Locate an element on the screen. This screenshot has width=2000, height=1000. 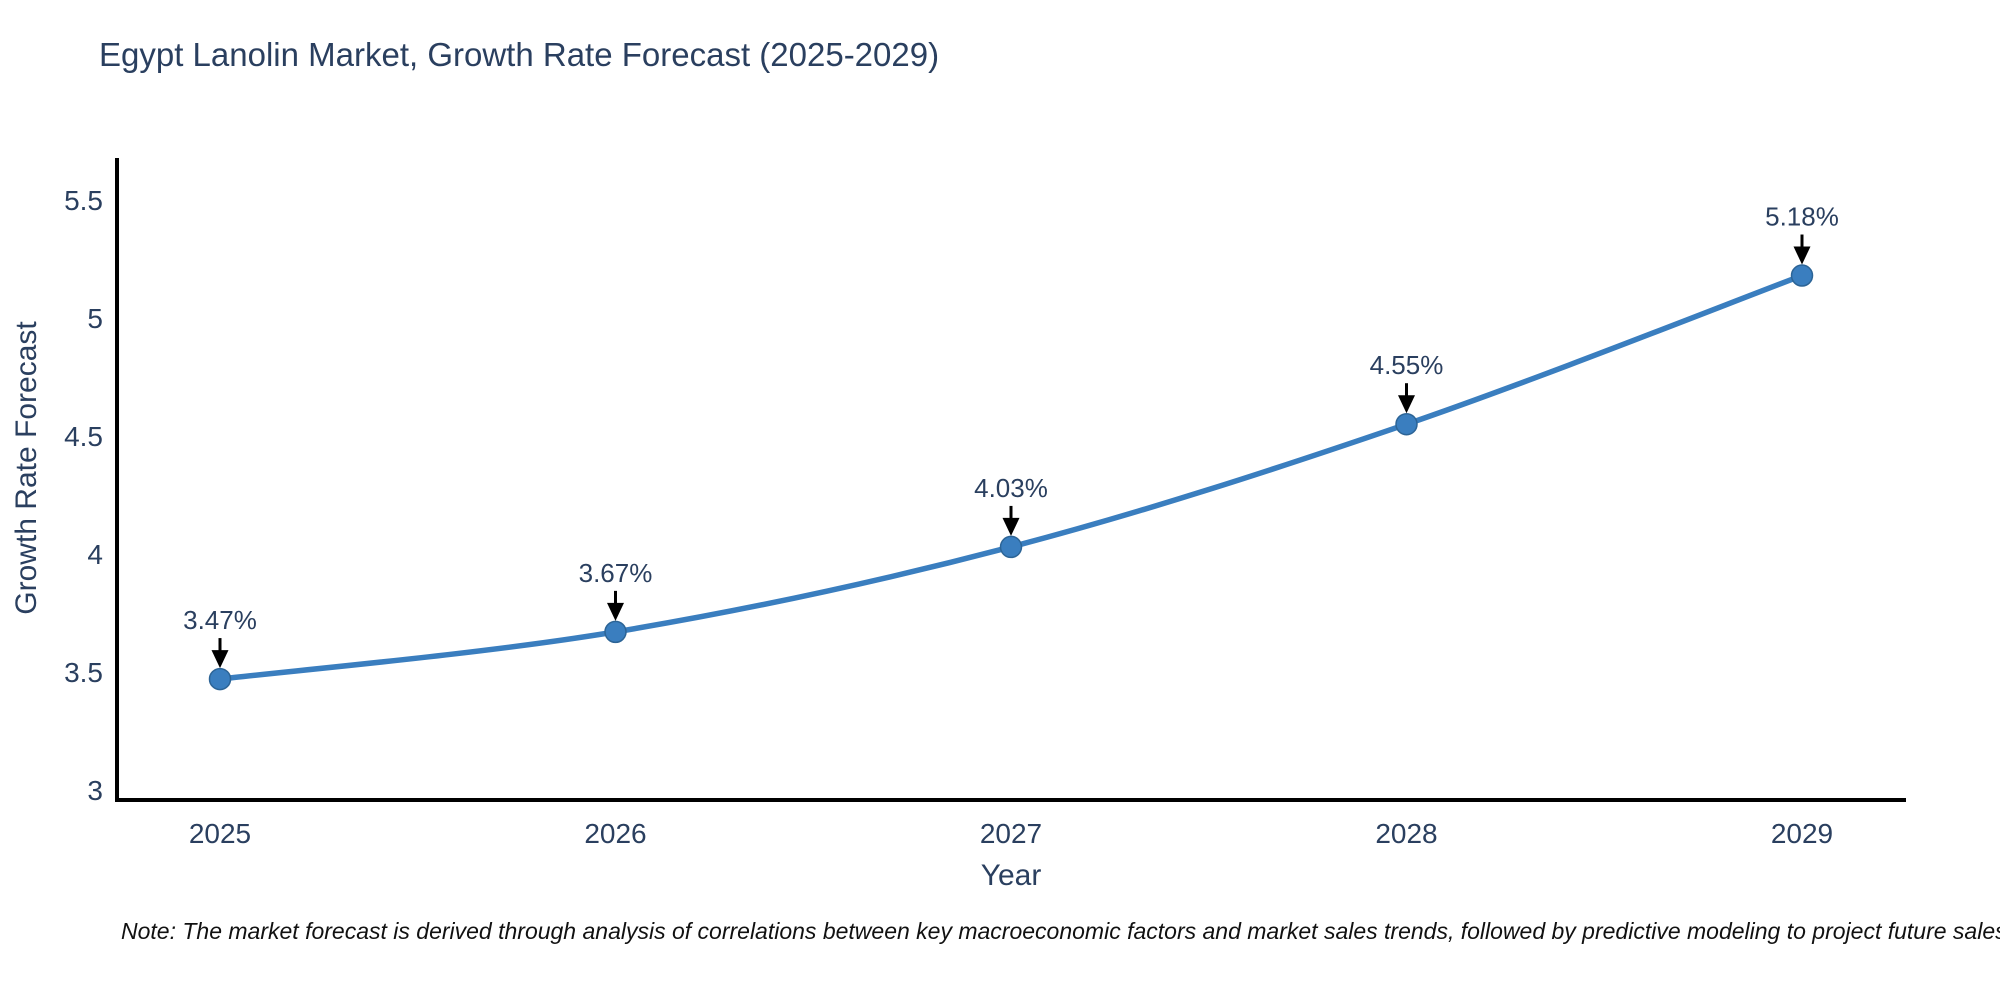
point-annotation: 3.47% is located at coordinates (220, 637).